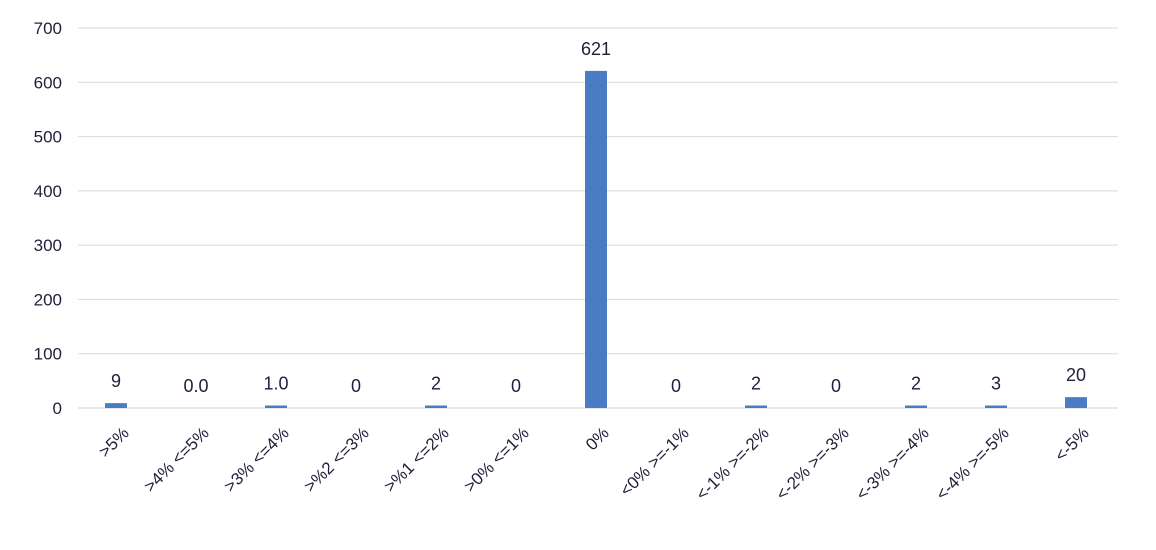  Describe the element at coordinates (48, 82) in the screenshot. I see `y-tick-label: 600` at that location.